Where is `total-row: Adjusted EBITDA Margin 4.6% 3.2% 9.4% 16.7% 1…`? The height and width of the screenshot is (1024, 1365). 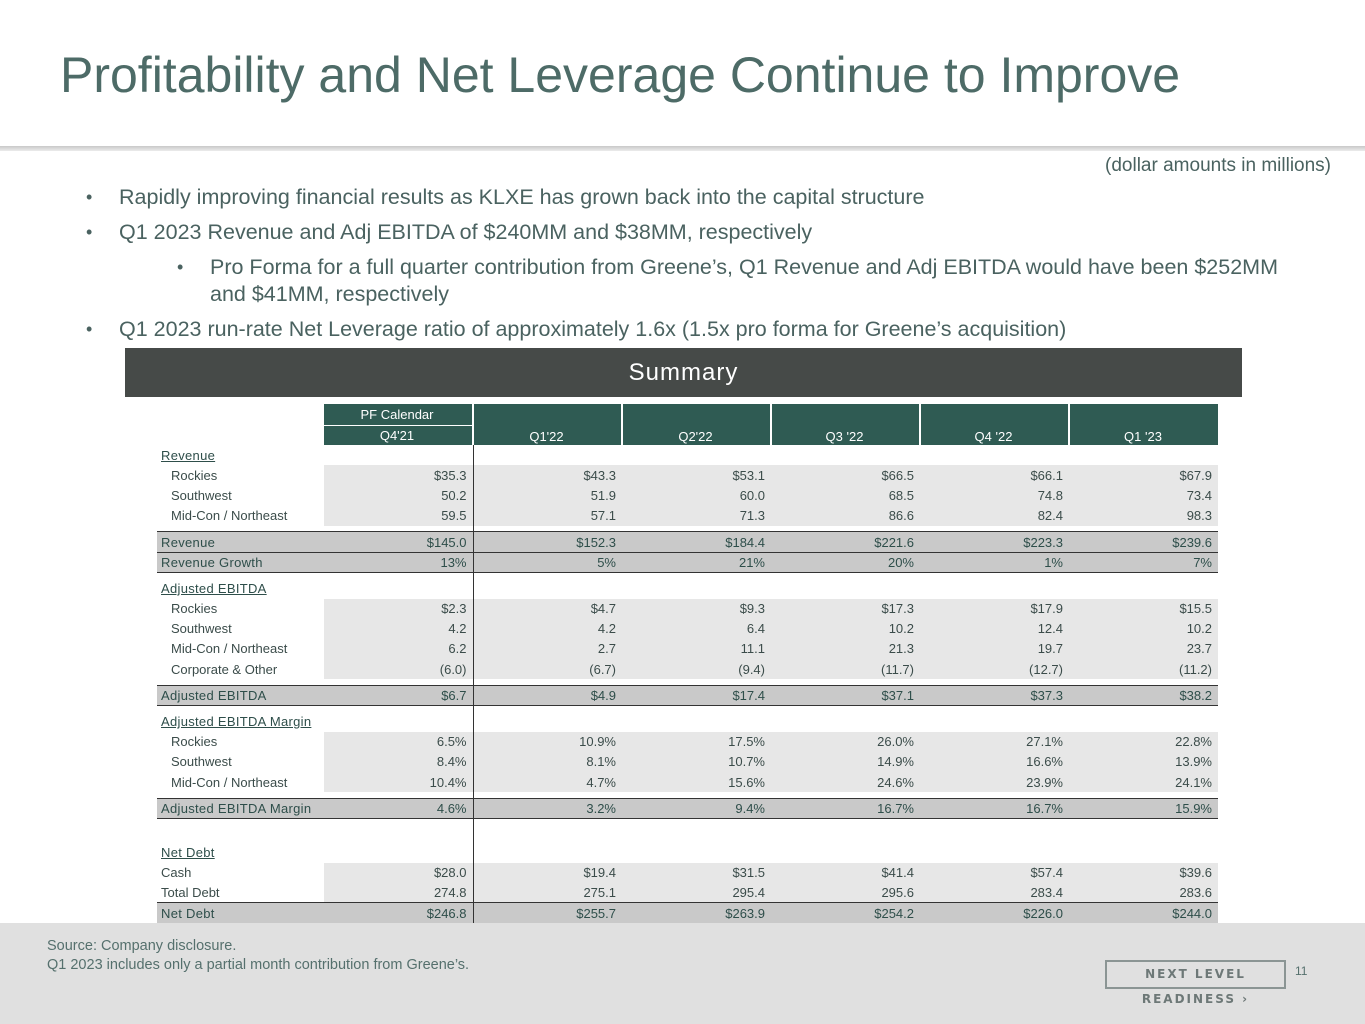
total-row: Adjusted EBITDA Margin 4.6% 3.2% 9.4% 16.7% 1… is located at coordinates (687, 808).